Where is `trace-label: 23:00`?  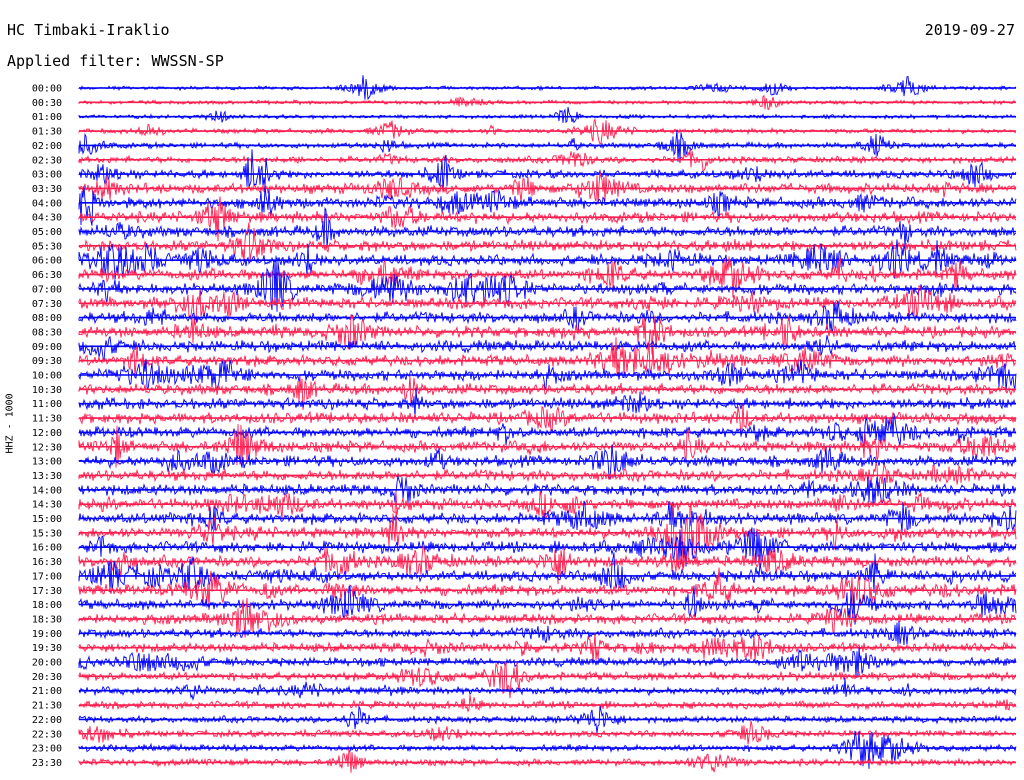 trace-label: 23:00 is located at coordinates (47, 749).